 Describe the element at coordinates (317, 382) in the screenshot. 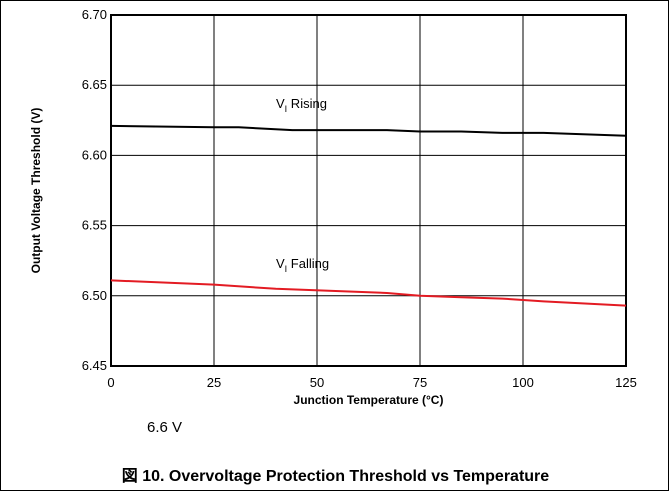

I see `x-tick-label: 50` at that location.